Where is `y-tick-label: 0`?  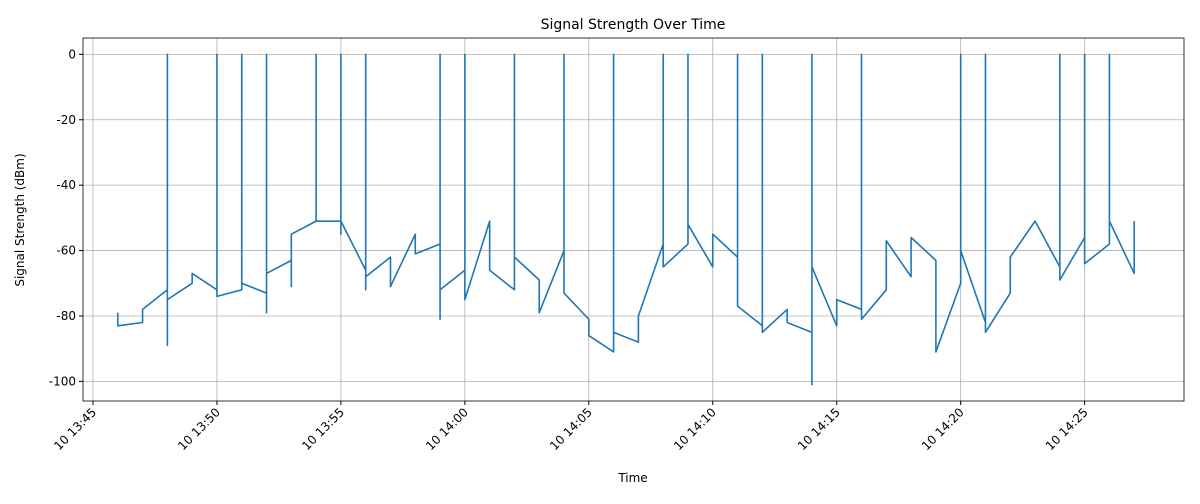 y-tick-label: 0 is located at coordinates (72, 54).